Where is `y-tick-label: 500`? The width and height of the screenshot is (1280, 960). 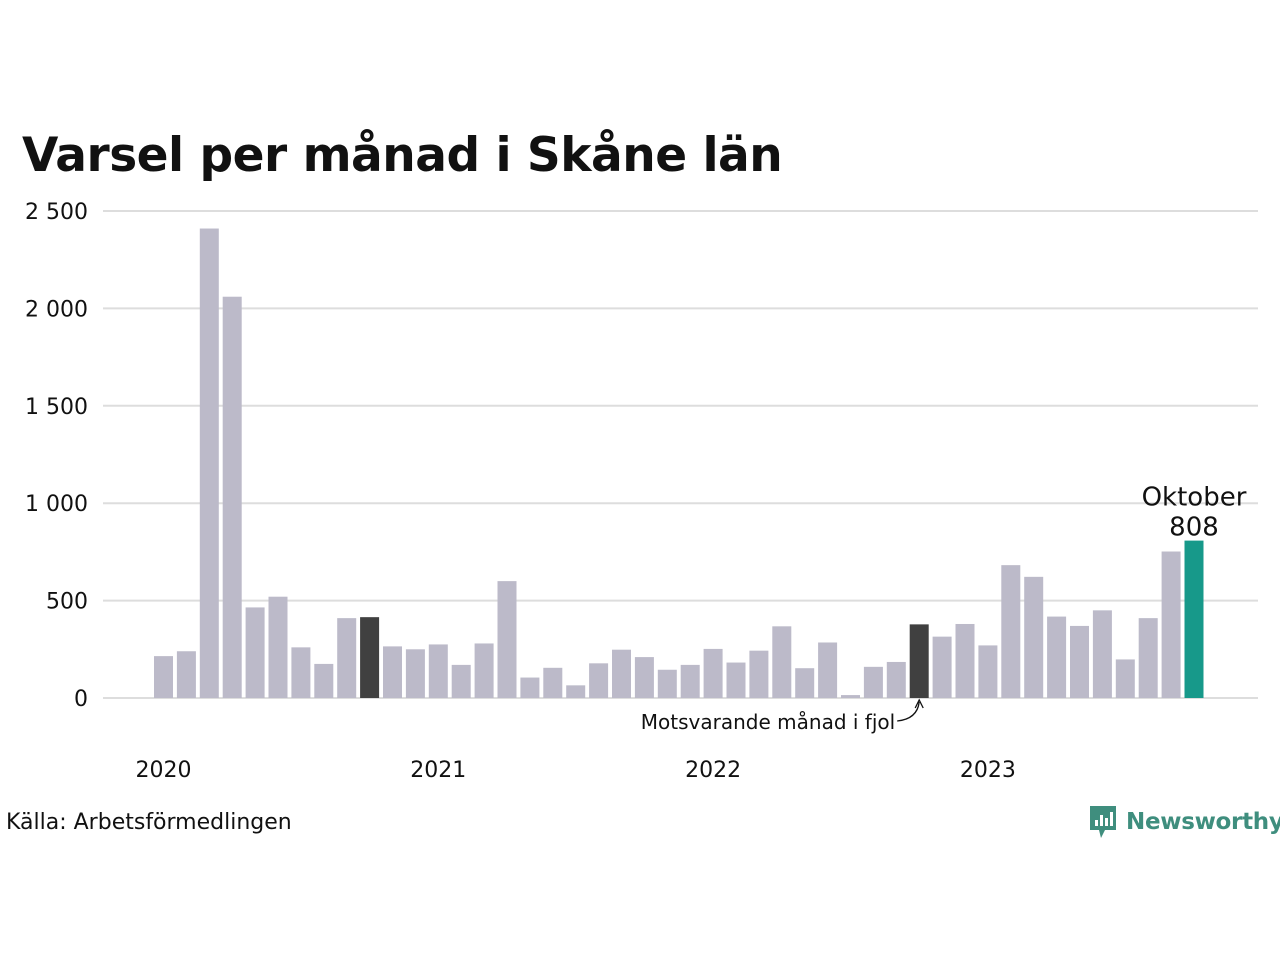 y-tick-label: 500 is located at coordinates (67, 602).